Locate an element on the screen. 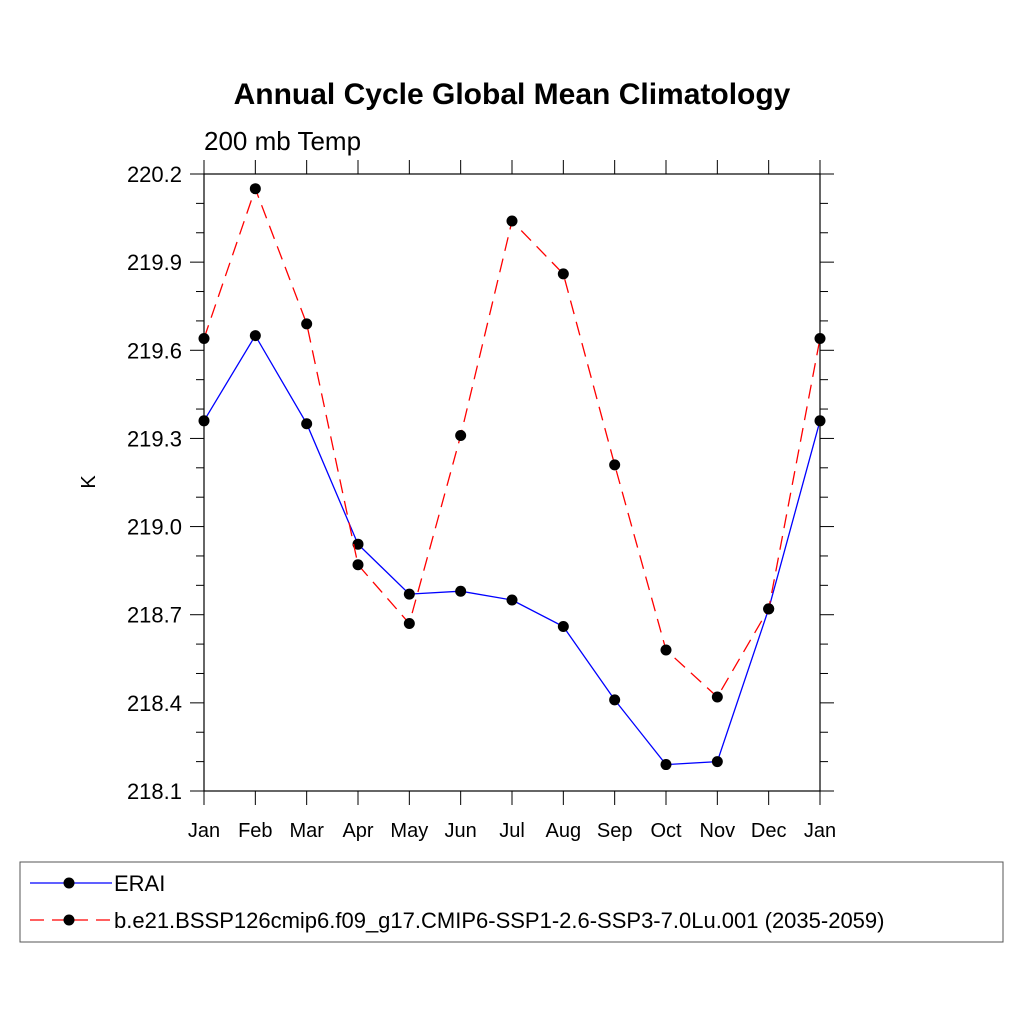  y-tick-label: 219.9 is located at coordinates (154, 262).